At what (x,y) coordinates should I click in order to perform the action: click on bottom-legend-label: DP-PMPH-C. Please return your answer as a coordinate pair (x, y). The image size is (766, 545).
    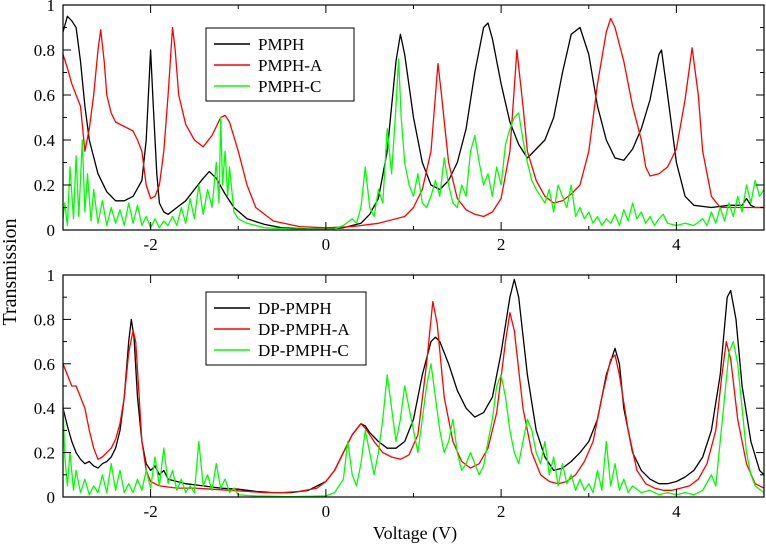
    Looking at the image, I should click on (303, 350).